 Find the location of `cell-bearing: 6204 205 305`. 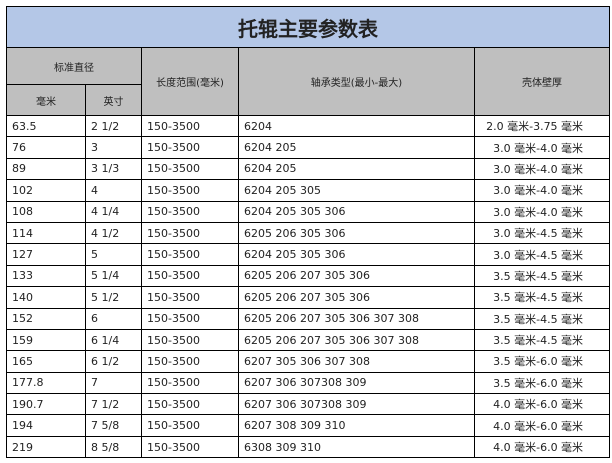

cell-bearing: 6204 205 305 is located at coordinates (356, 190).